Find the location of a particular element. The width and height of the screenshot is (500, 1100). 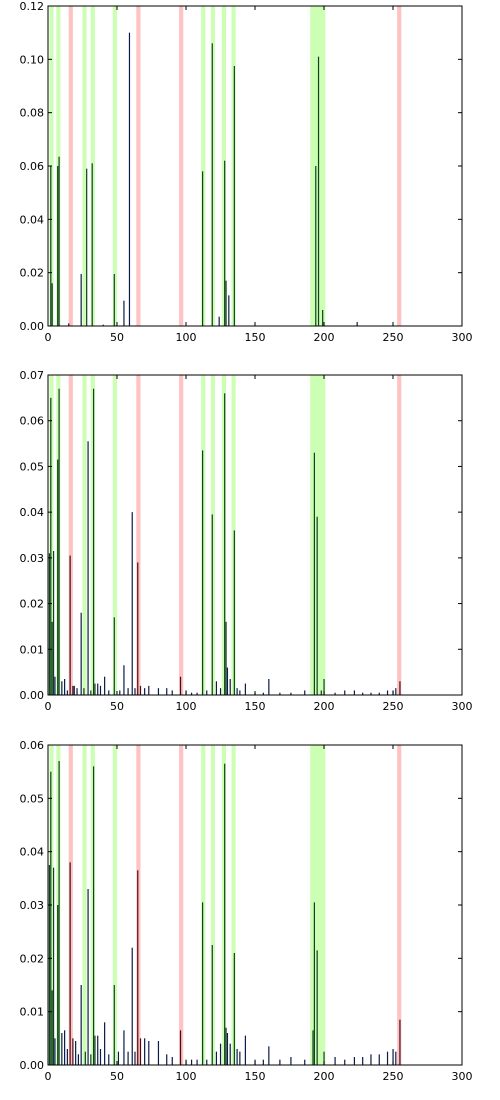

y-tick-label: 0.00 is located at coordinates (32, 695).